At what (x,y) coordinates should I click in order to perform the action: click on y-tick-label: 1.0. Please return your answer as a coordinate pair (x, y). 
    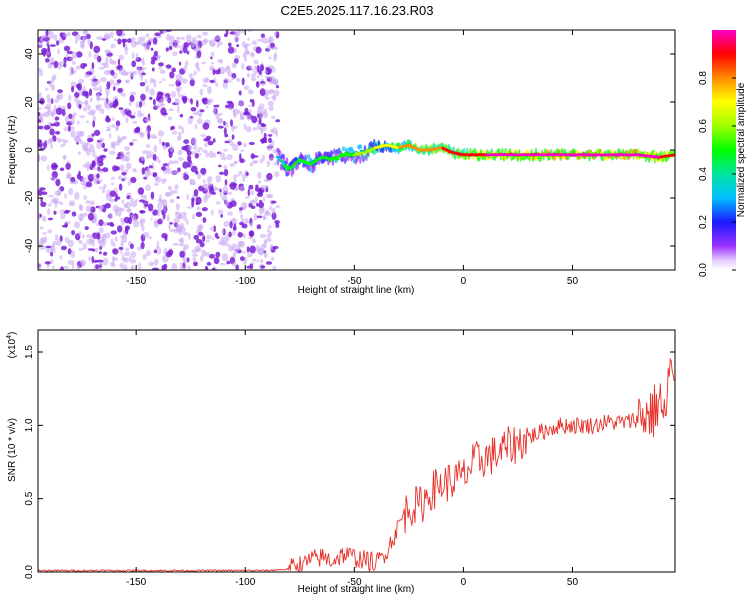
    Looking at the image, I should click on (29, 425).